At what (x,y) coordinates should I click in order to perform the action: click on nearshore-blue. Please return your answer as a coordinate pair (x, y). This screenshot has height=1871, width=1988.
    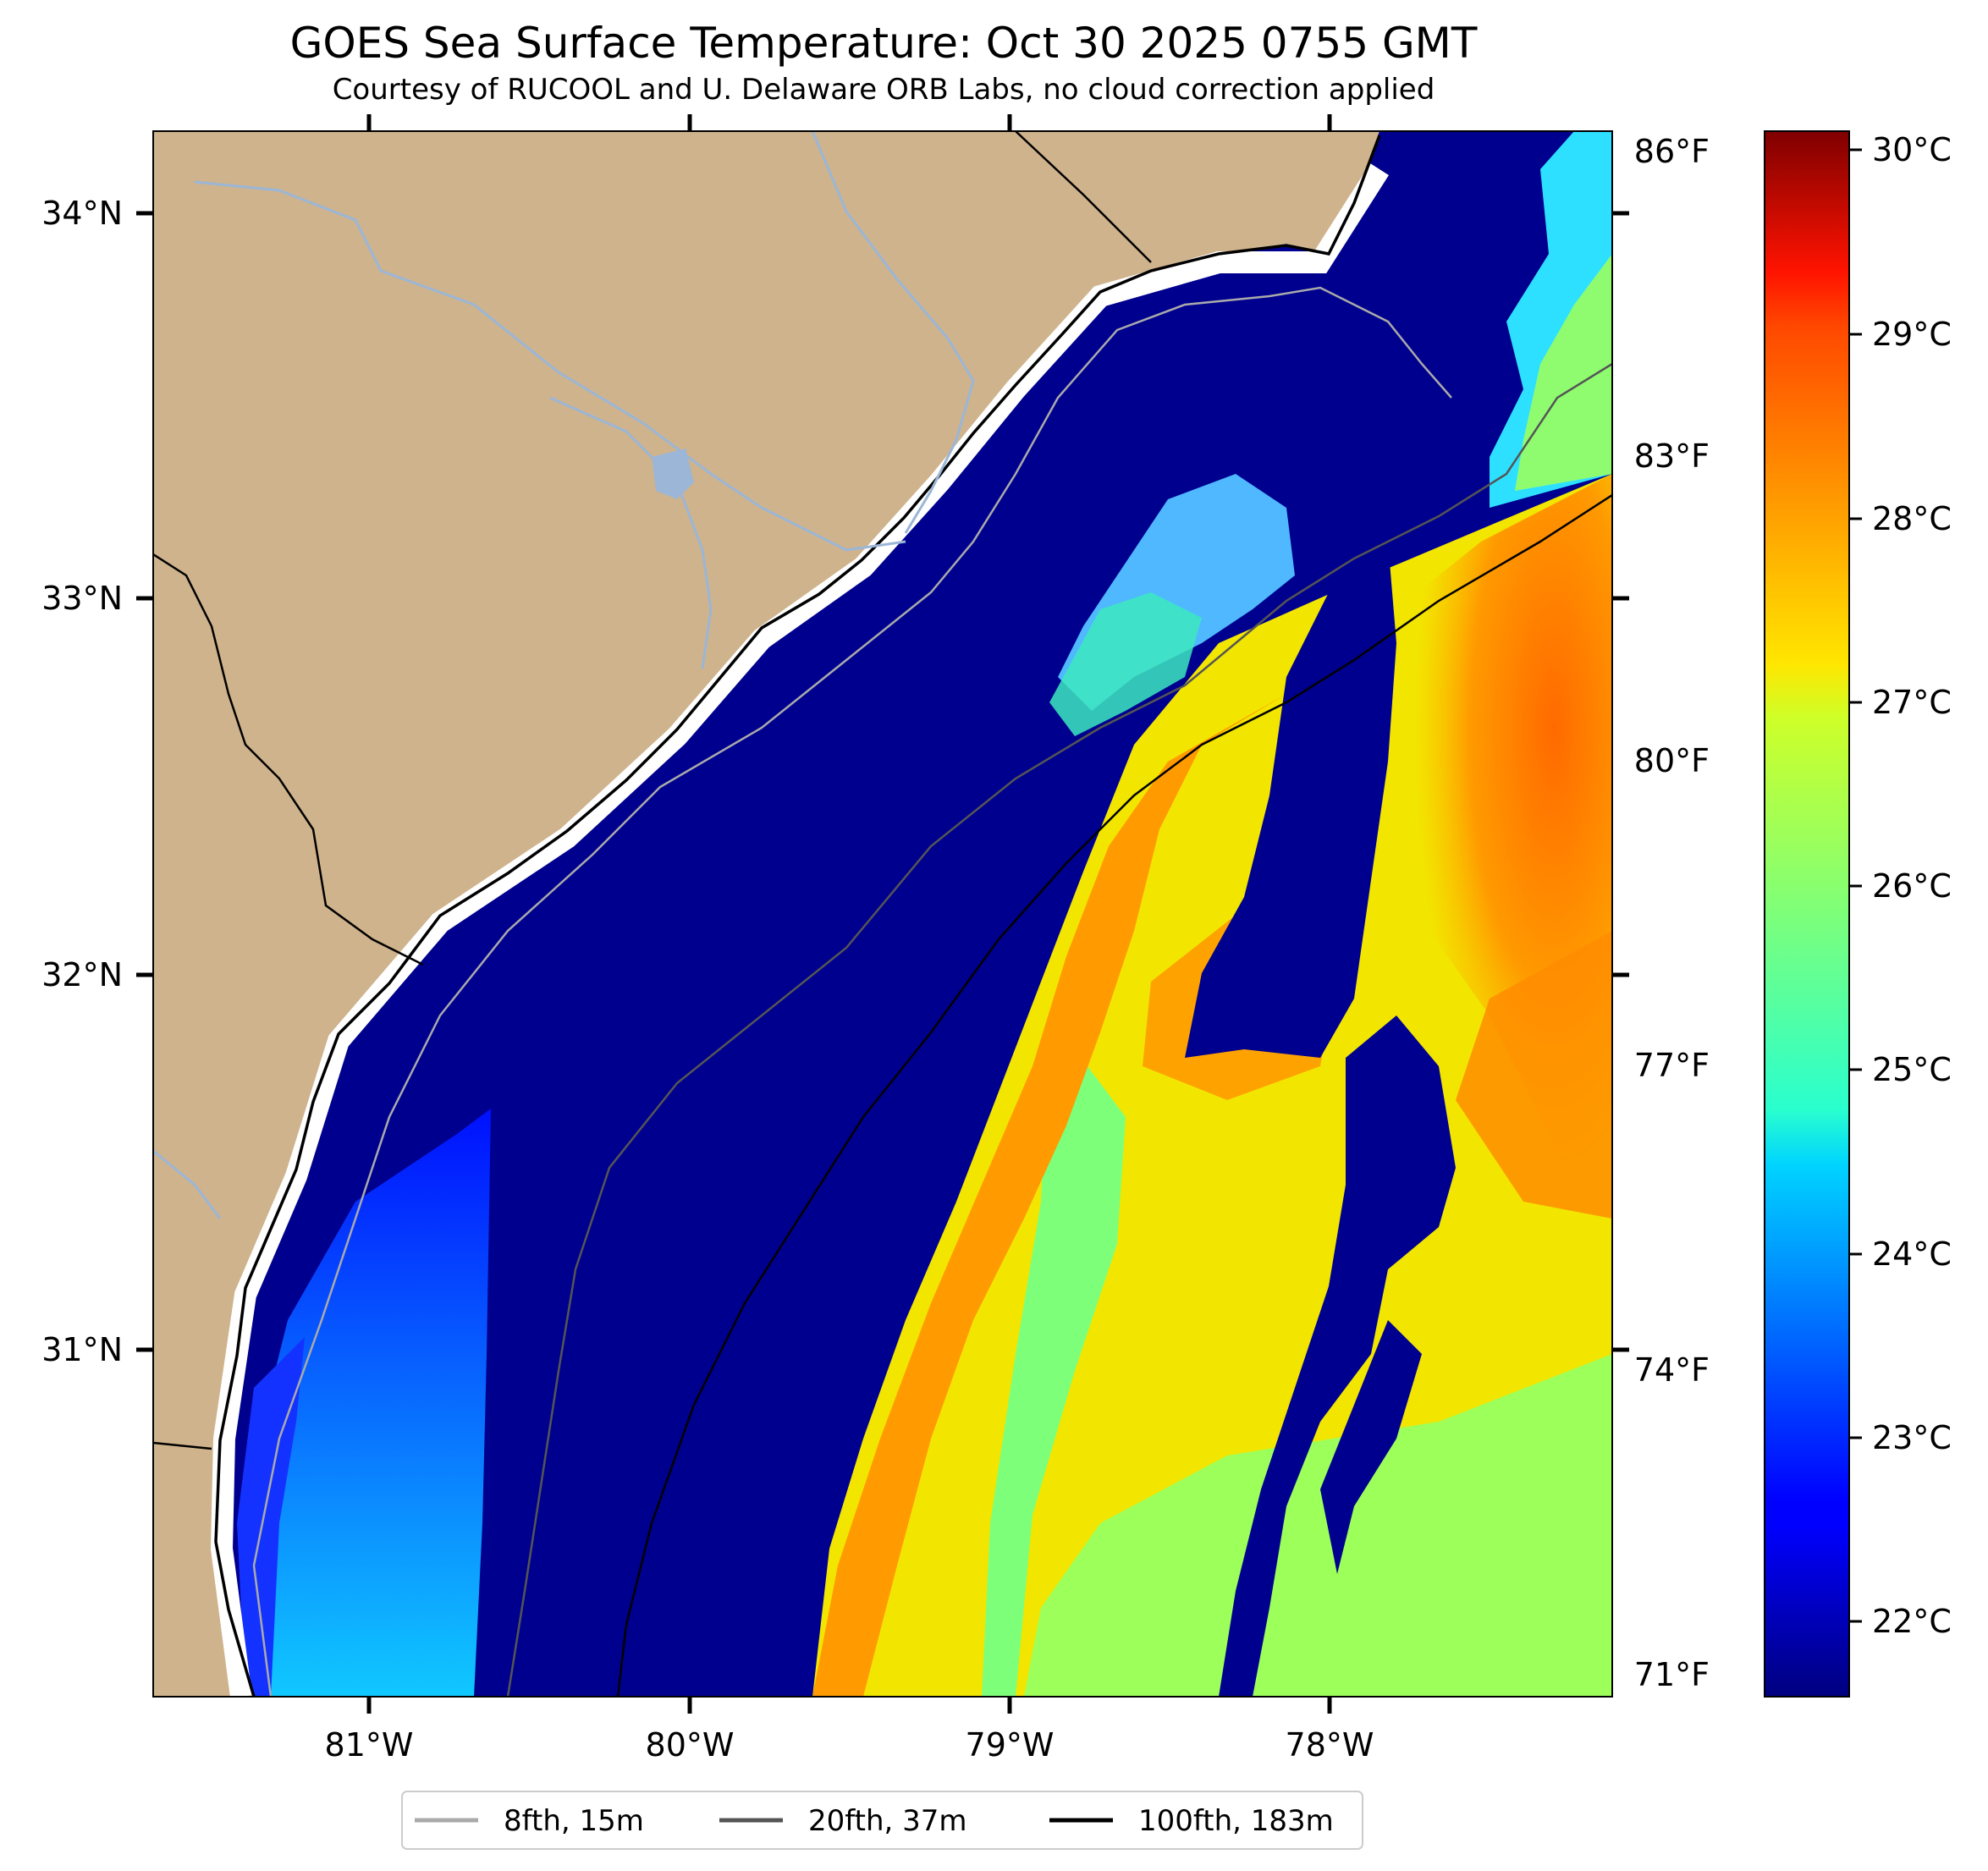
    Looking at the image, I should click on (271, 1517).